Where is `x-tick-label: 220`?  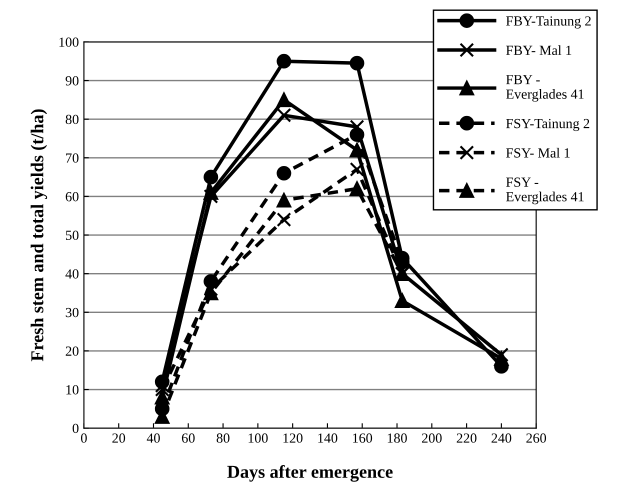 x-tick-label: 220 is located at coordinates (466, 438).